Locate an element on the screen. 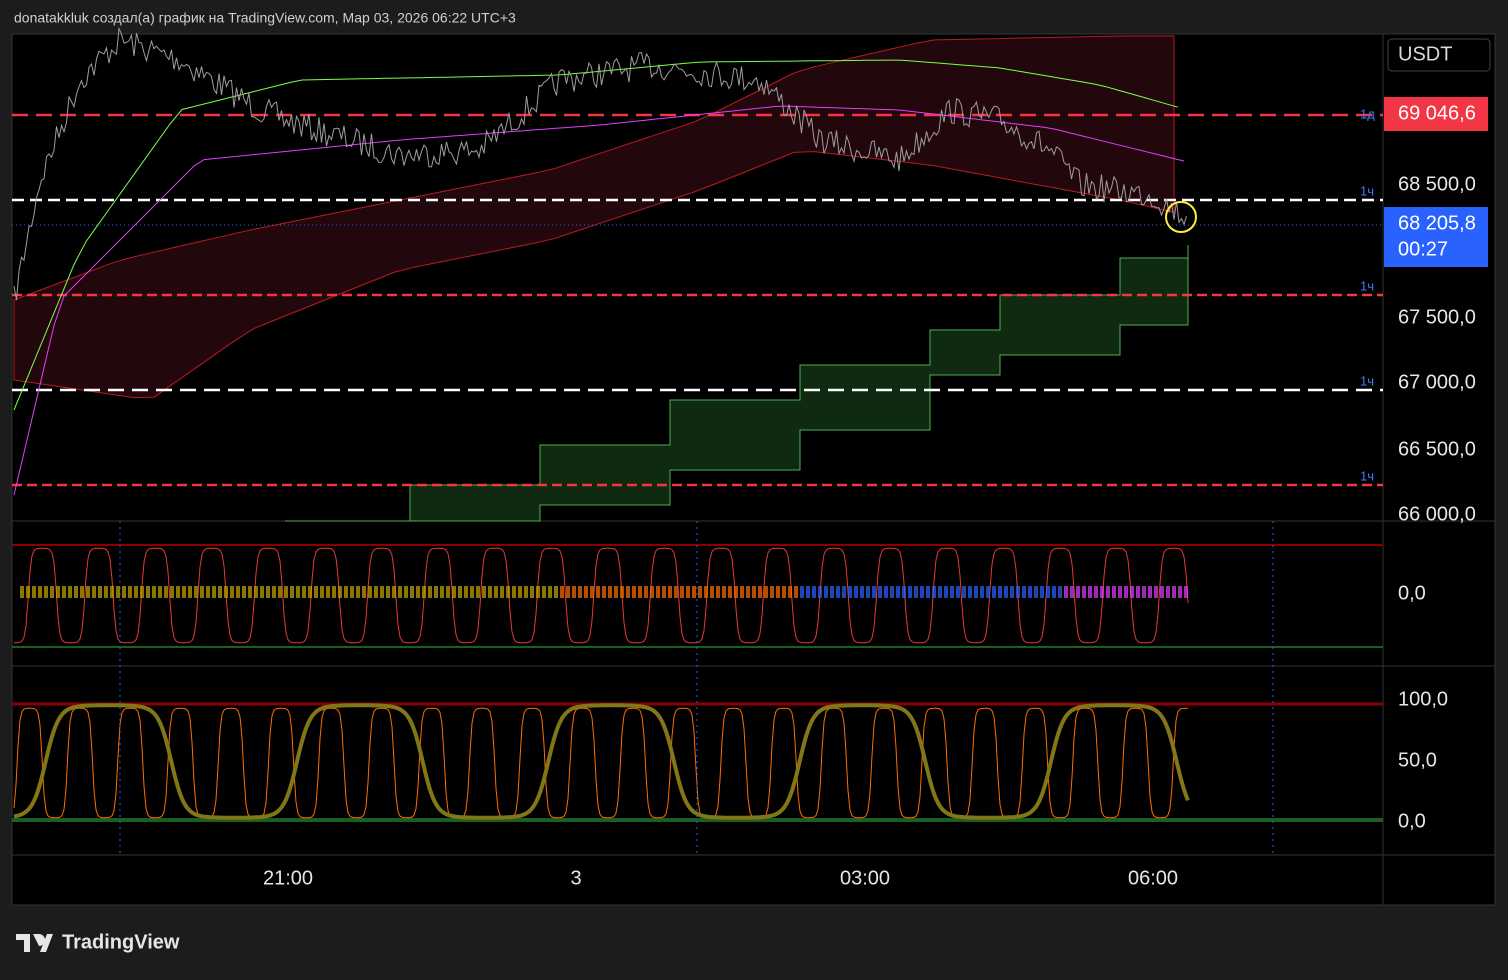 This screenshot has height=980, width=1508. time-label: 06:00 is located at coordinates (1153, 878).